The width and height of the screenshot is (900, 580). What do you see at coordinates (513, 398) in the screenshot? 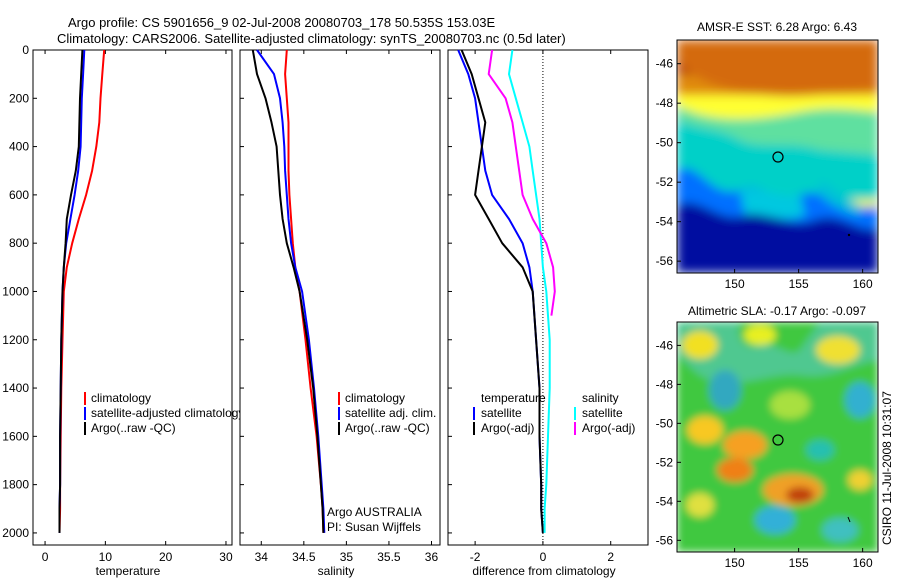
I see `legend-heading: temperature` at bounding box center [513, 398].